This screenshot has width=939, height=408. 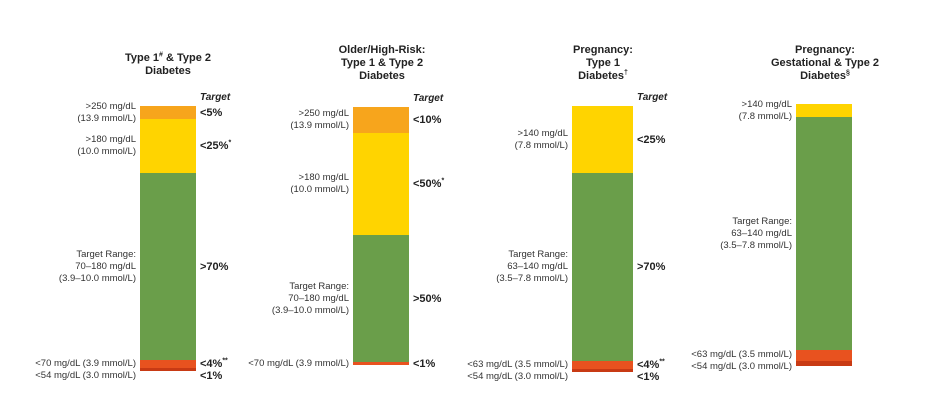 I want to click on target-label: <5%, so click(x=211, y=113).